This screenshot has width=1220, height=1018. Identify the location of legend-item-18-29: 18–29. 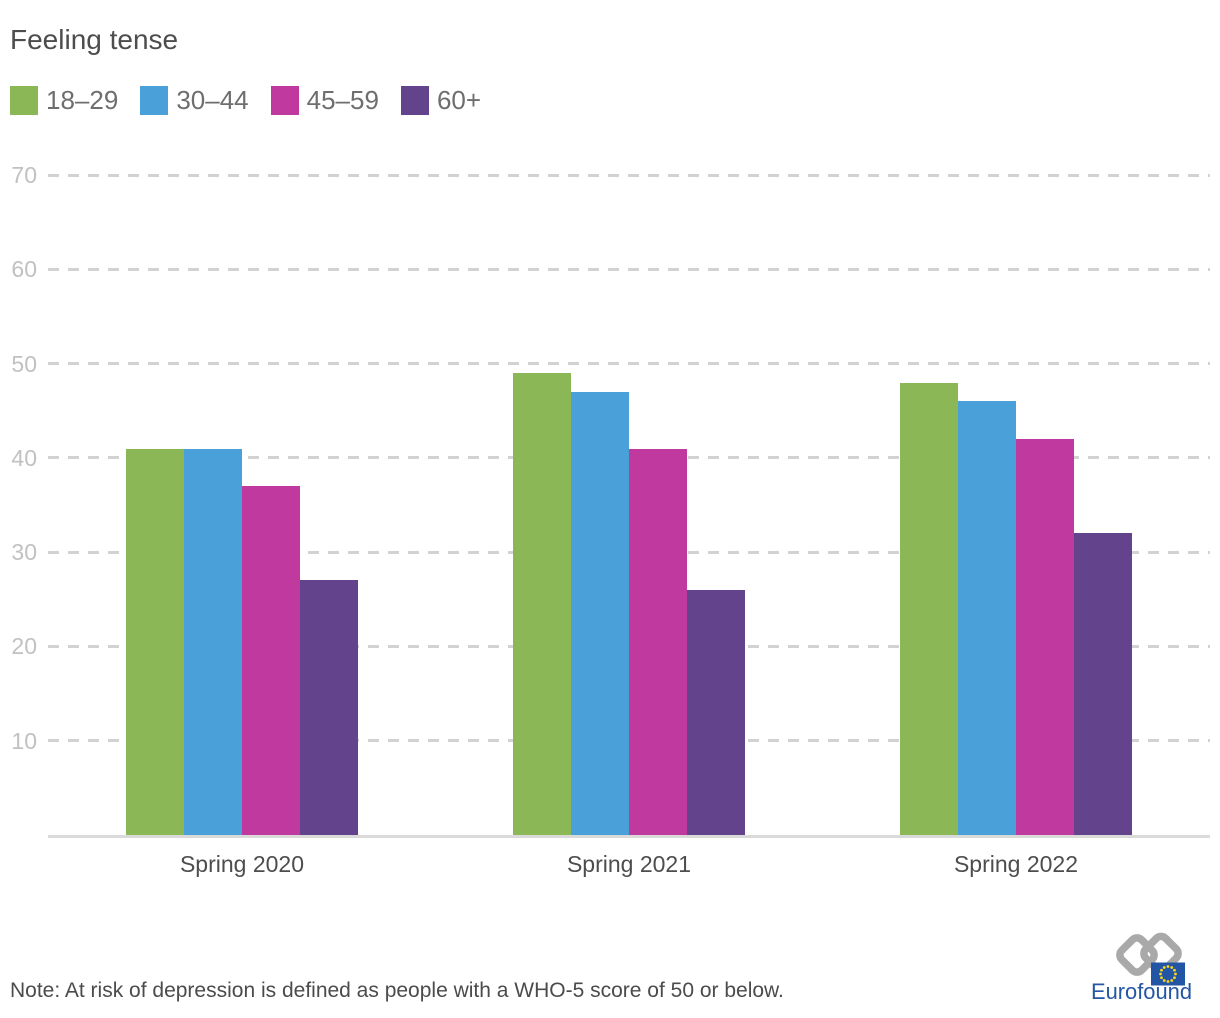
(64, 100).